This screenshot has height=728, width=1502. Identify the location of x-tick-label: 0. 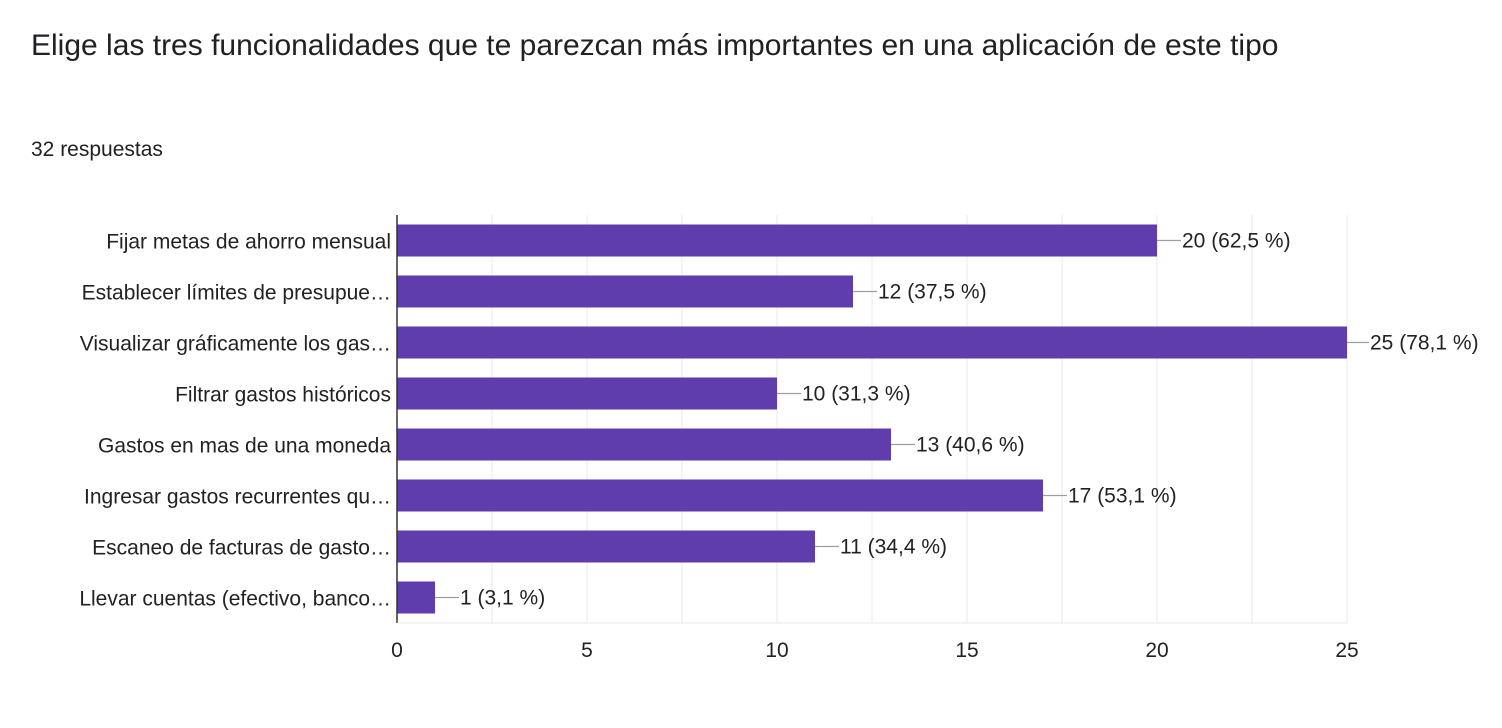
(397, 650).